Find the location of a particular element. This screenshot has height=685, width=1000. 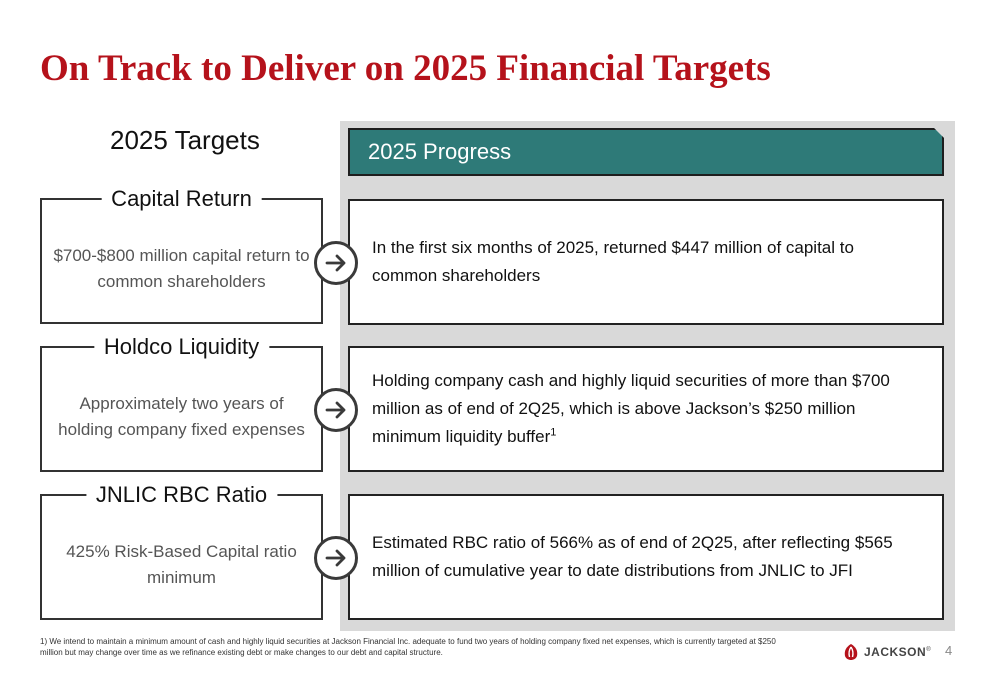

target-label: Capital Return is located at coordinates (181, 199).